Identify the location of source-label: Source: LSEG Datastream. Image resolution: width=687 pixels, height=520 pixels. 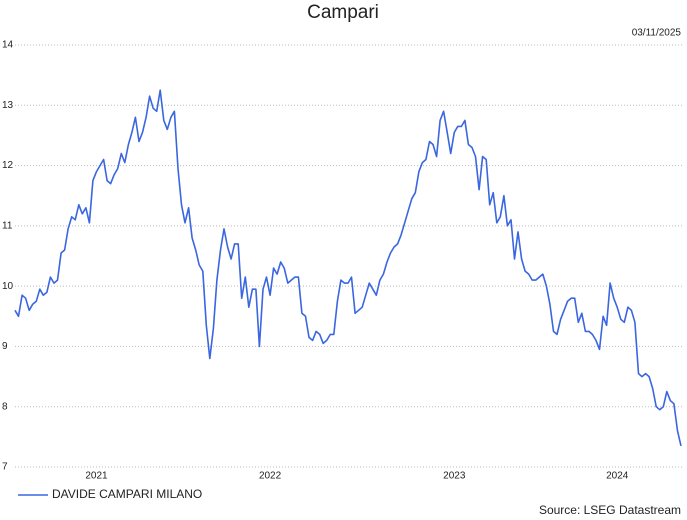
(610, 510).